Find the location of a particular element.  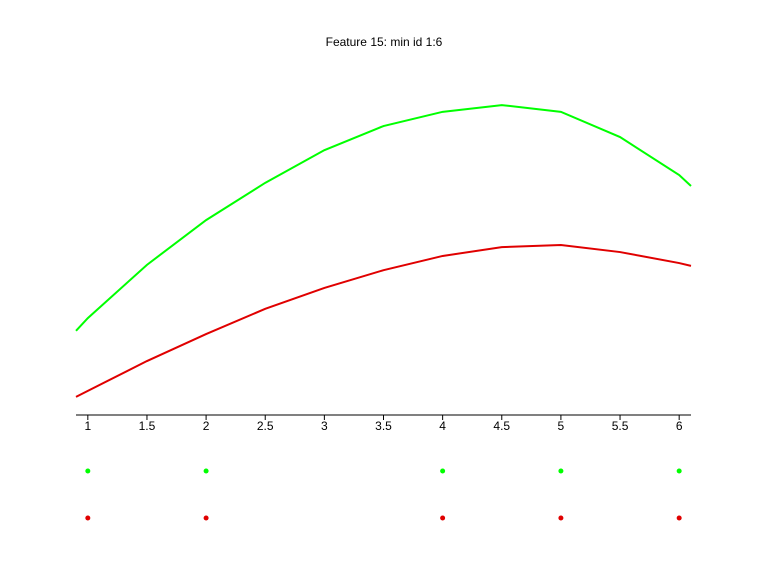

x-tick-label: 5.5 is located at coordinates (620, 426).